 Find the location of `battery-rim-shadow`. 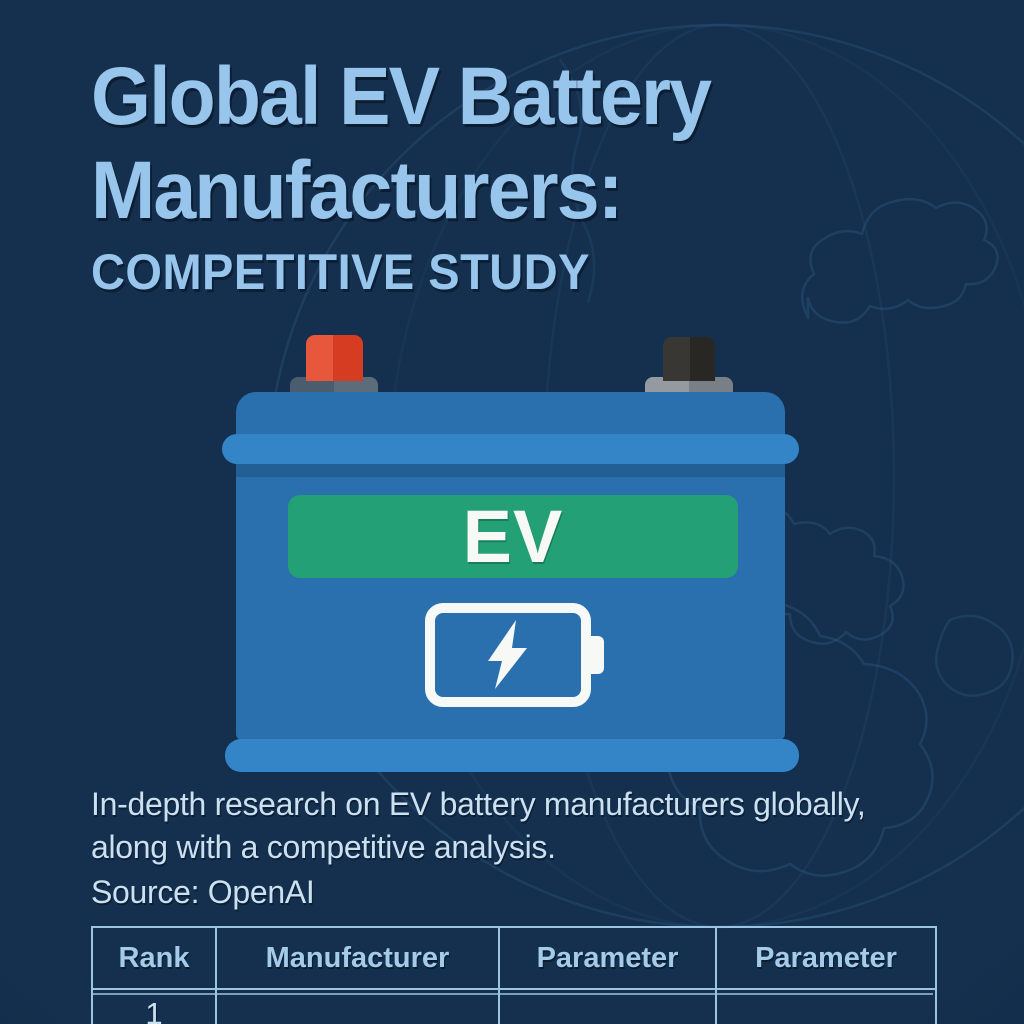

battery-rim-shadow is located at coordinates (510, 470).